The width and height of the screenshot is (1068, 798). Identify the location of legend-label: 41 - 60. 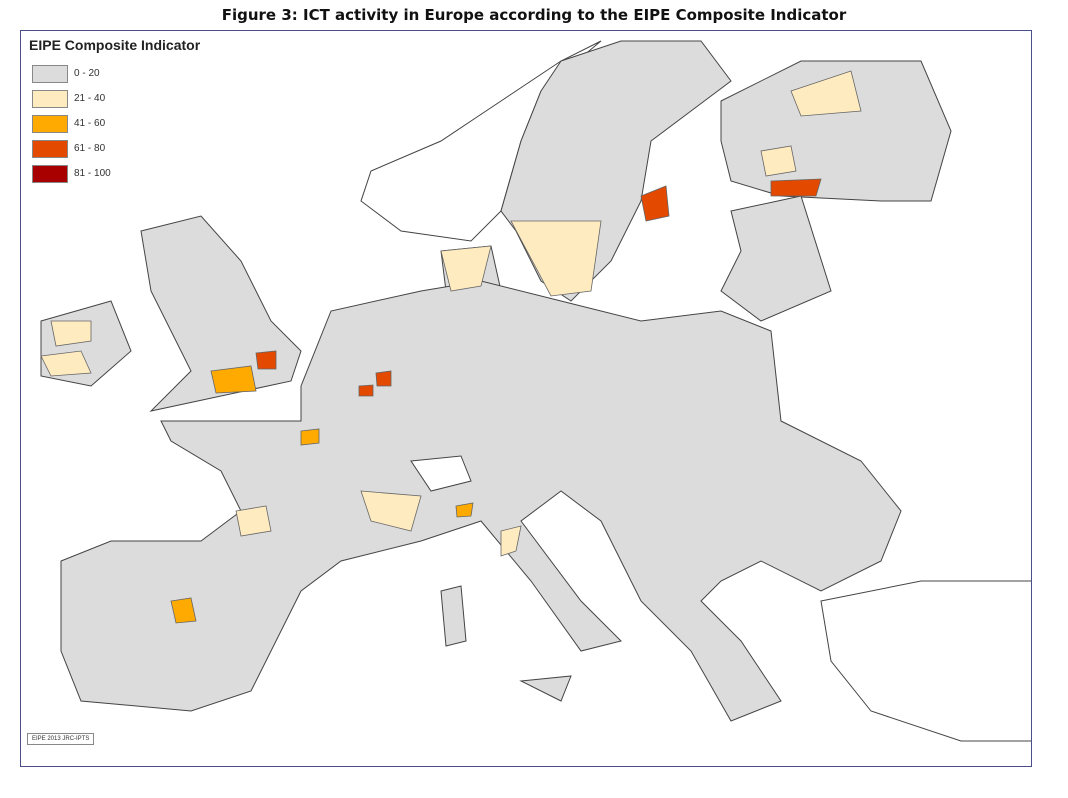
(90, 123).